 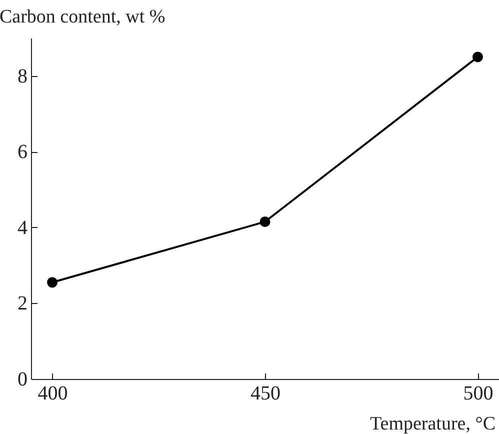 What do you see at coordinates (23, 227) in the screenshot?
I see `y-tick-label: 4` at bounding box center [23, 227].